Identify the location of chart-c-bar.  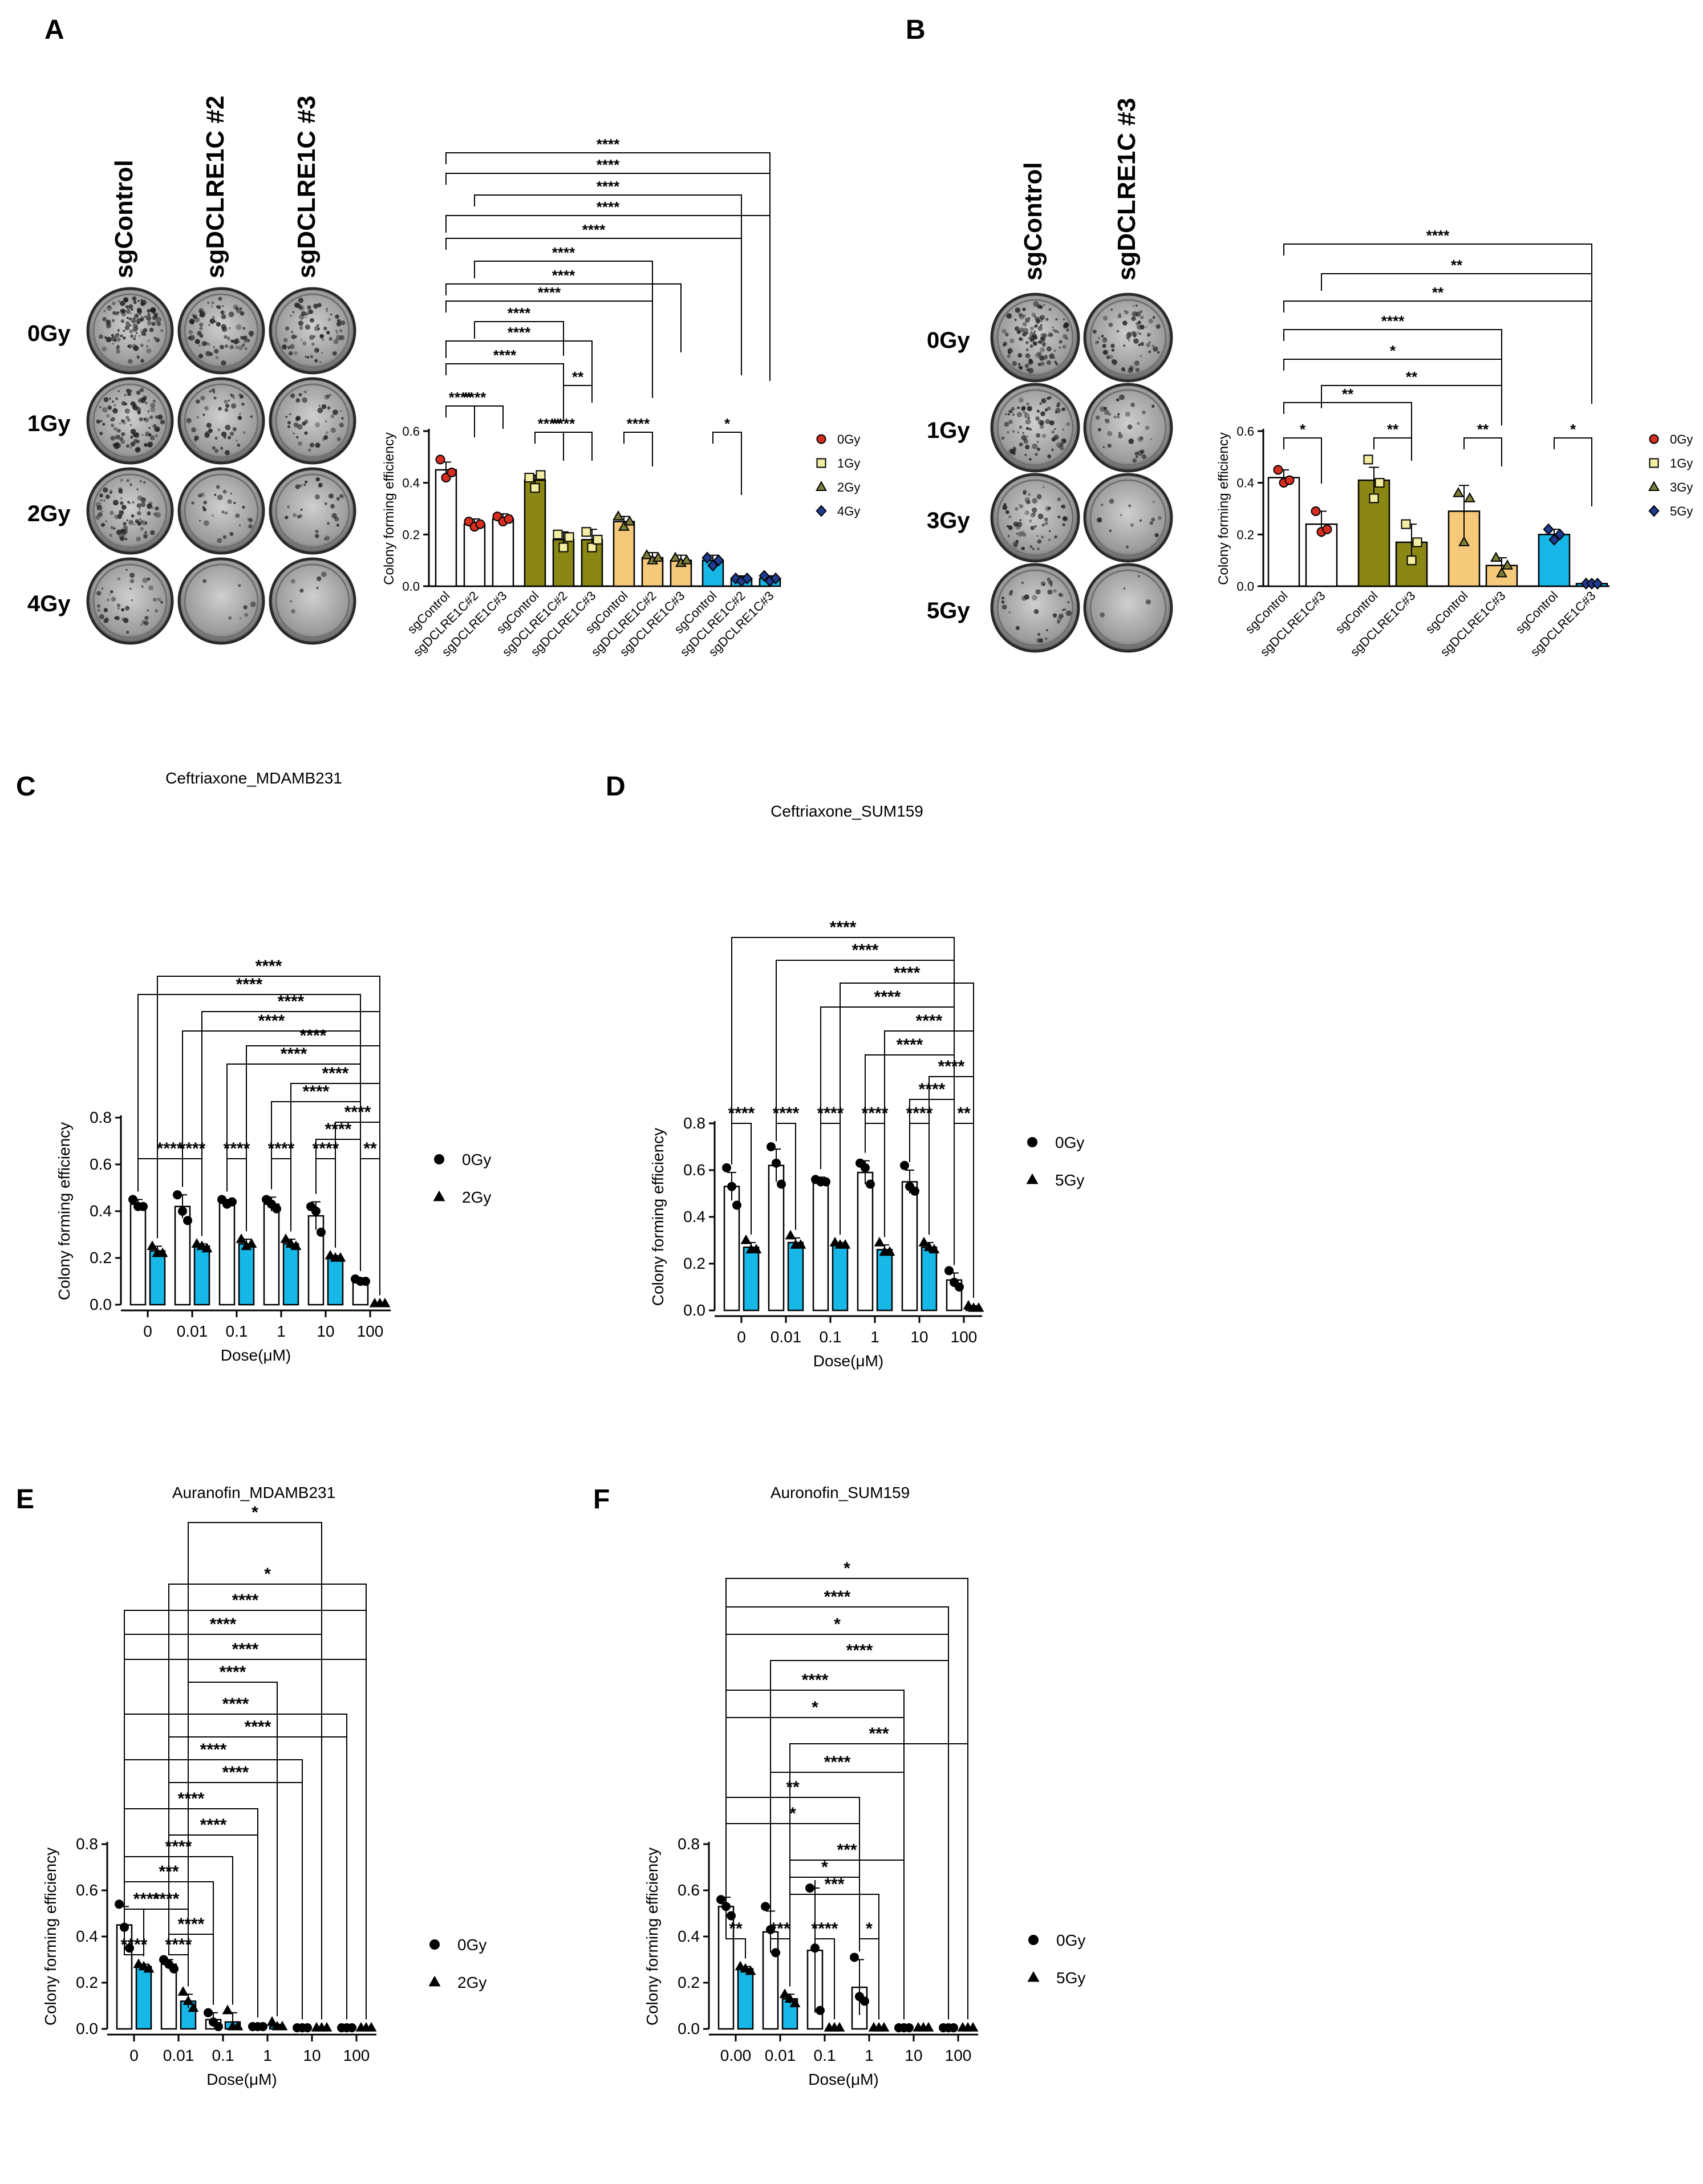
(227, 1253).